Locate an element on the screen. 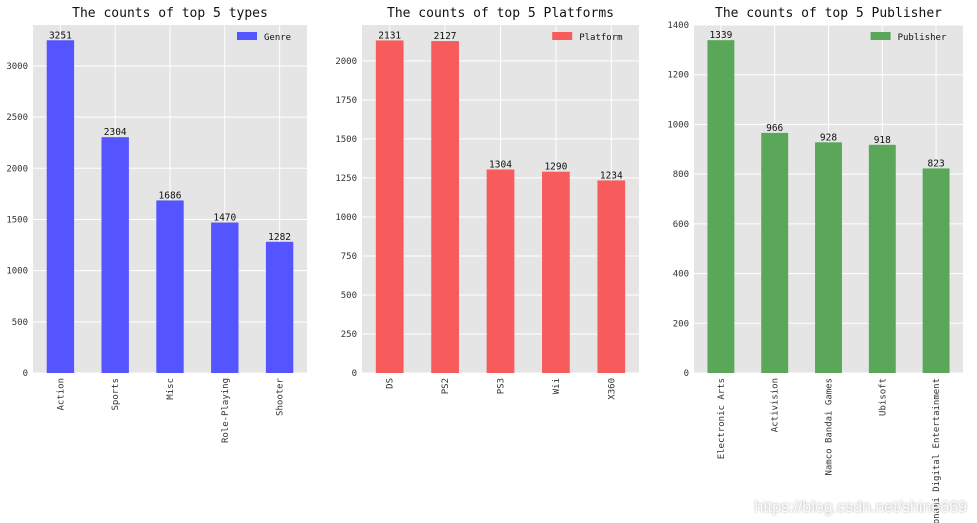 This screenshot has width=977, height=523. data-label: 1686 is located at coordinates (170, 195).